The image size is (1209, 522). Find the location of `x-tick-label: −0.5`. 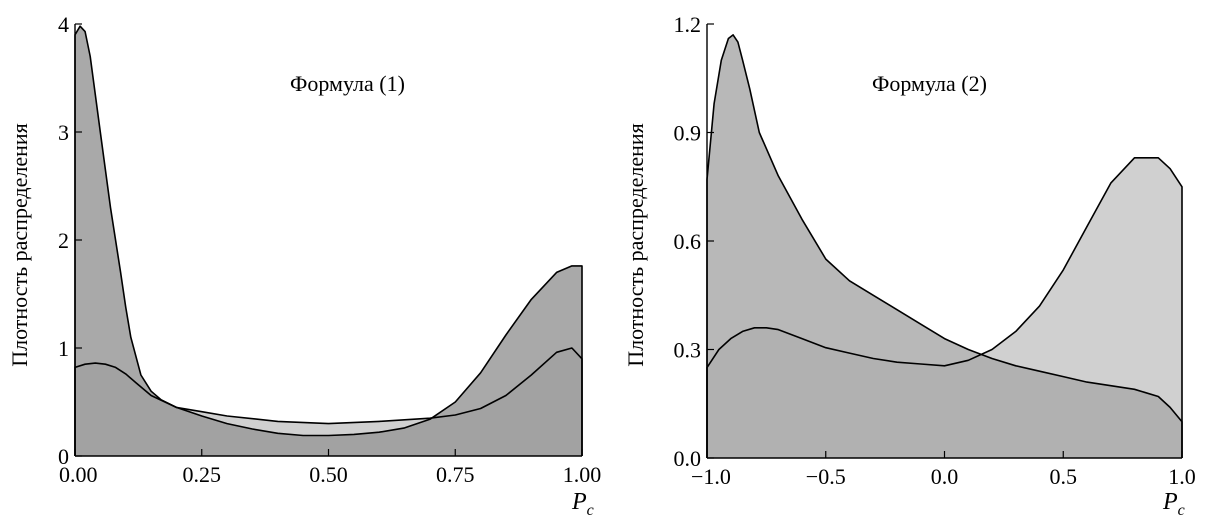

x-tick-label: −0.5 is located at coordinates (826, 476).